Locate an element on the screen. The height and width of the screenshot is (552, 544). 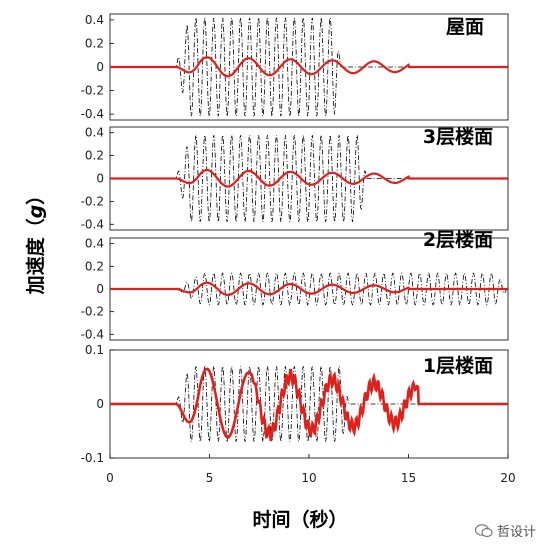
x-tick-label: 15 is located at coordinates (408, 478).